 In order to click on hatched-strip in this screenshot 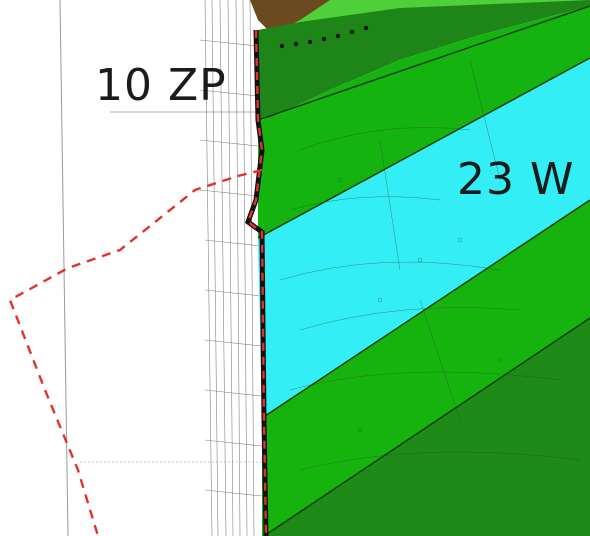, I will do `click(231, 268)`.